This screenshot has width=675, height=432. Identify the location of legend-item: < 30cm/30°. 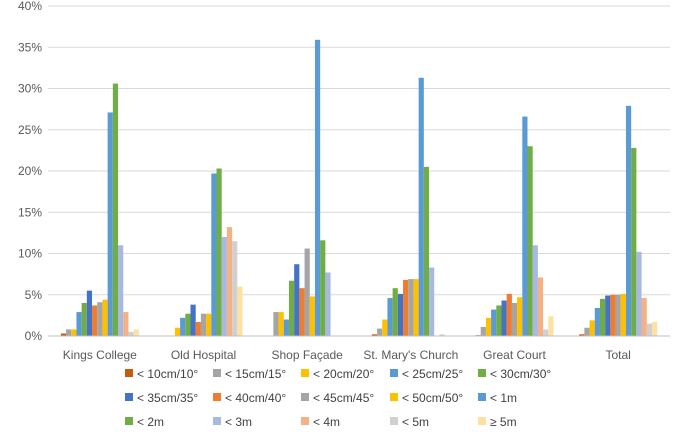
(514, 374).